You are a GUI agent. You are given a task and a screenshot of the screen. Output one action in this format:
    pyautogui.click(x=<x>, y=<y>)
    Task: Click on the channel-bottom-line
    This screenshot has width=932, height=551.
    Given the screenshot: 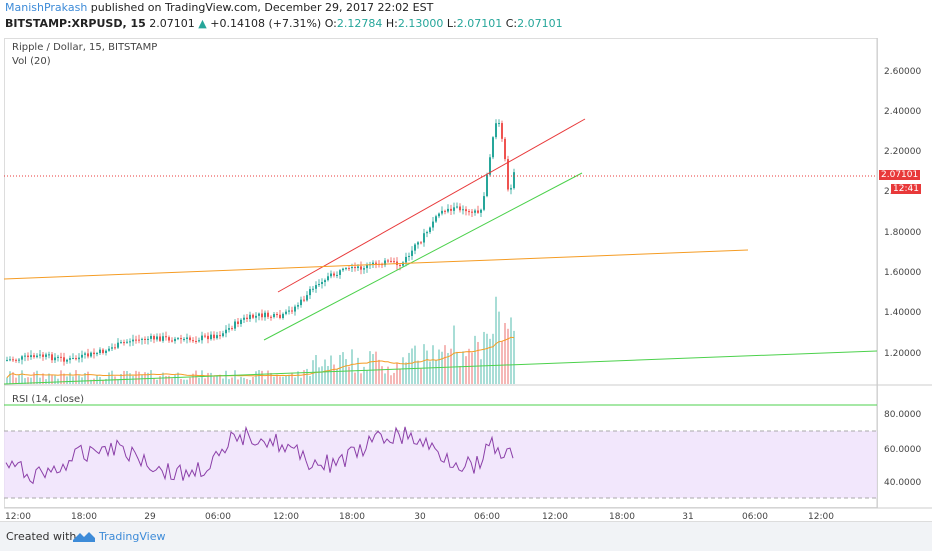 What is the action you would take?
    pyautogui.click(x=423, y=256)
    